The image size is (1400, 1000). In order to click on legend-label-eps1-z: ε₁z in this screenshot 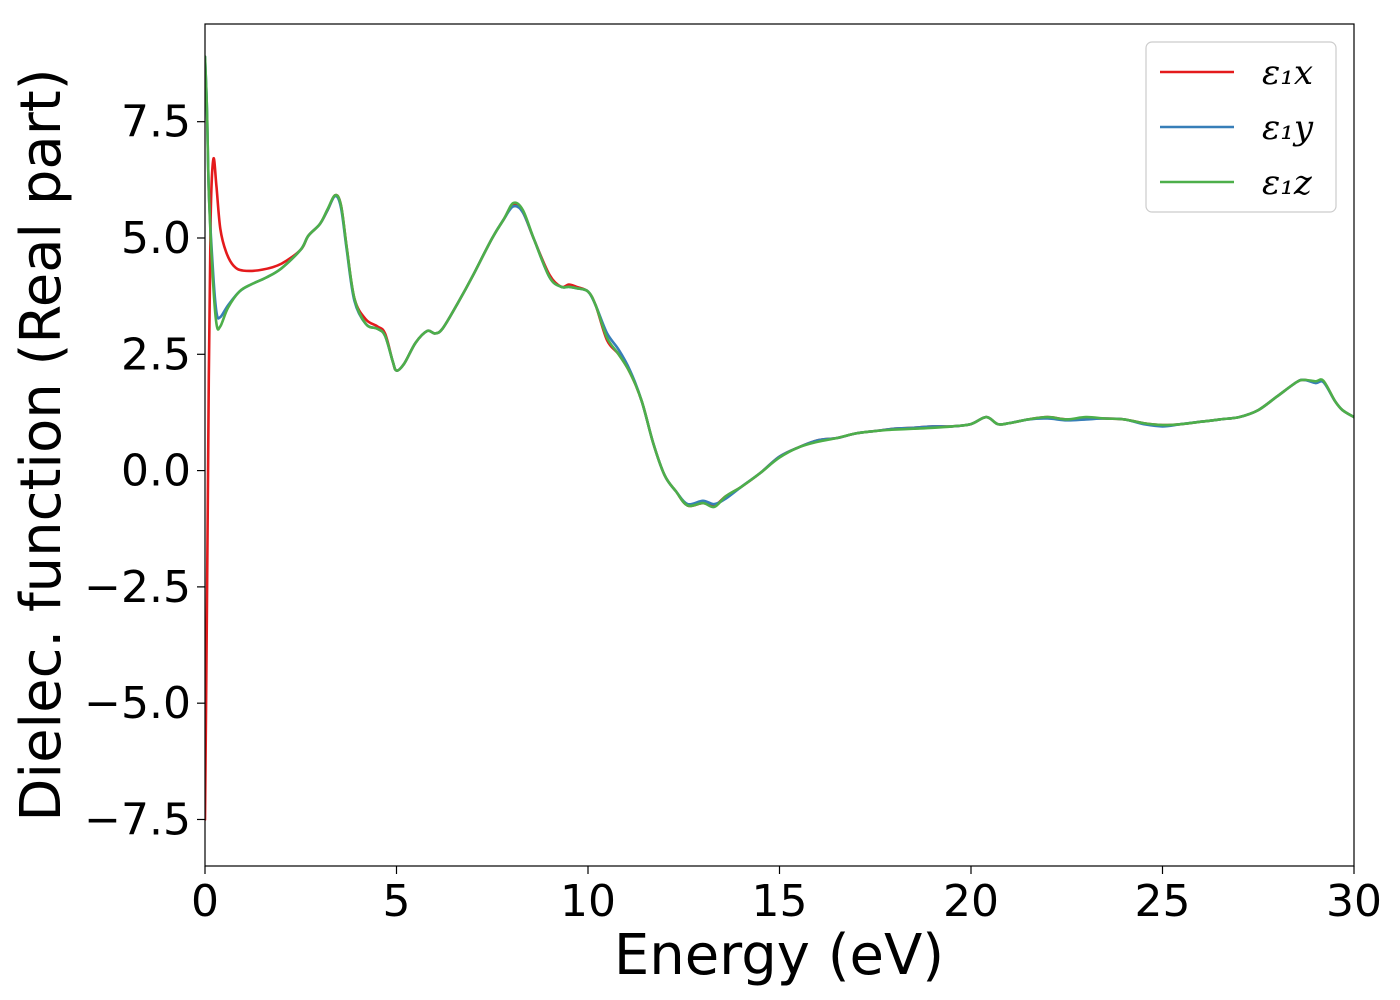, I will do `click(1287, 183)`.